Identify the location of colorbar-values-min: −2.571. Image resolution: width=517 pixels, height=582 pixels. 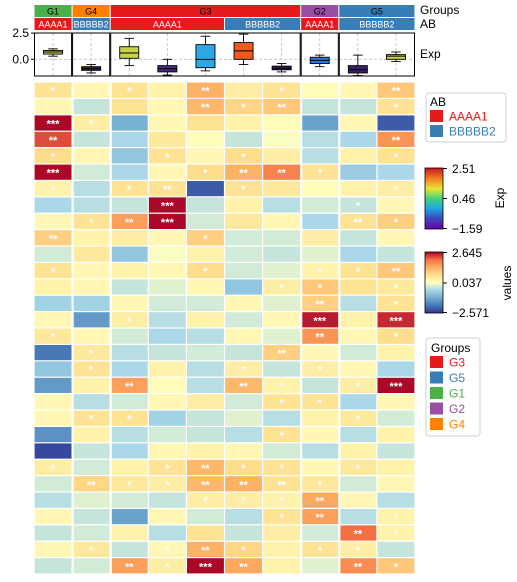
(470, 313).